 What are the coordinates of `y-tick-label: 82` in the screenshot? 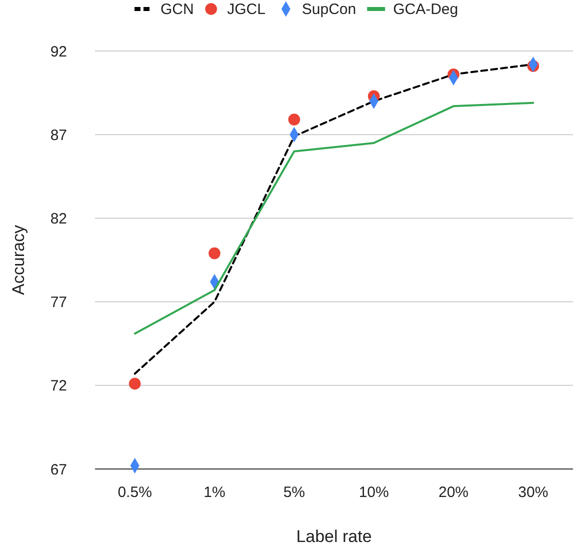 It's located at (58, 219).